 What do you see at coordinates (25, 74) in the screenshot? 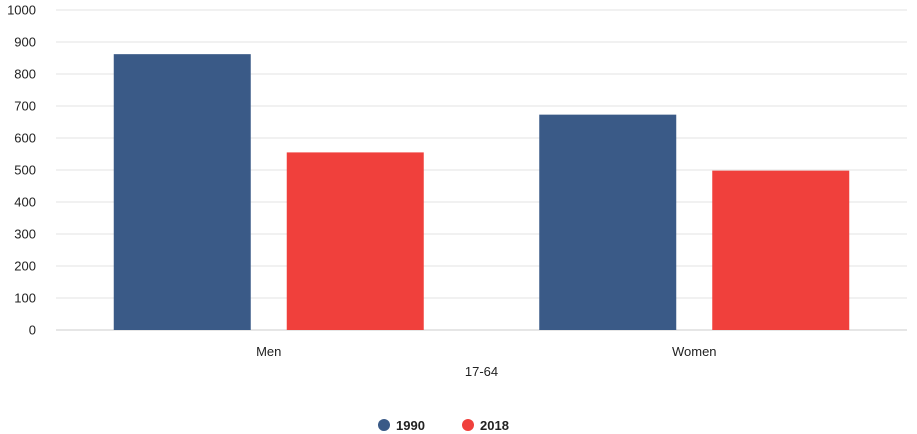
I see `y-tick-label: 800` at bounding box center [25, 74].